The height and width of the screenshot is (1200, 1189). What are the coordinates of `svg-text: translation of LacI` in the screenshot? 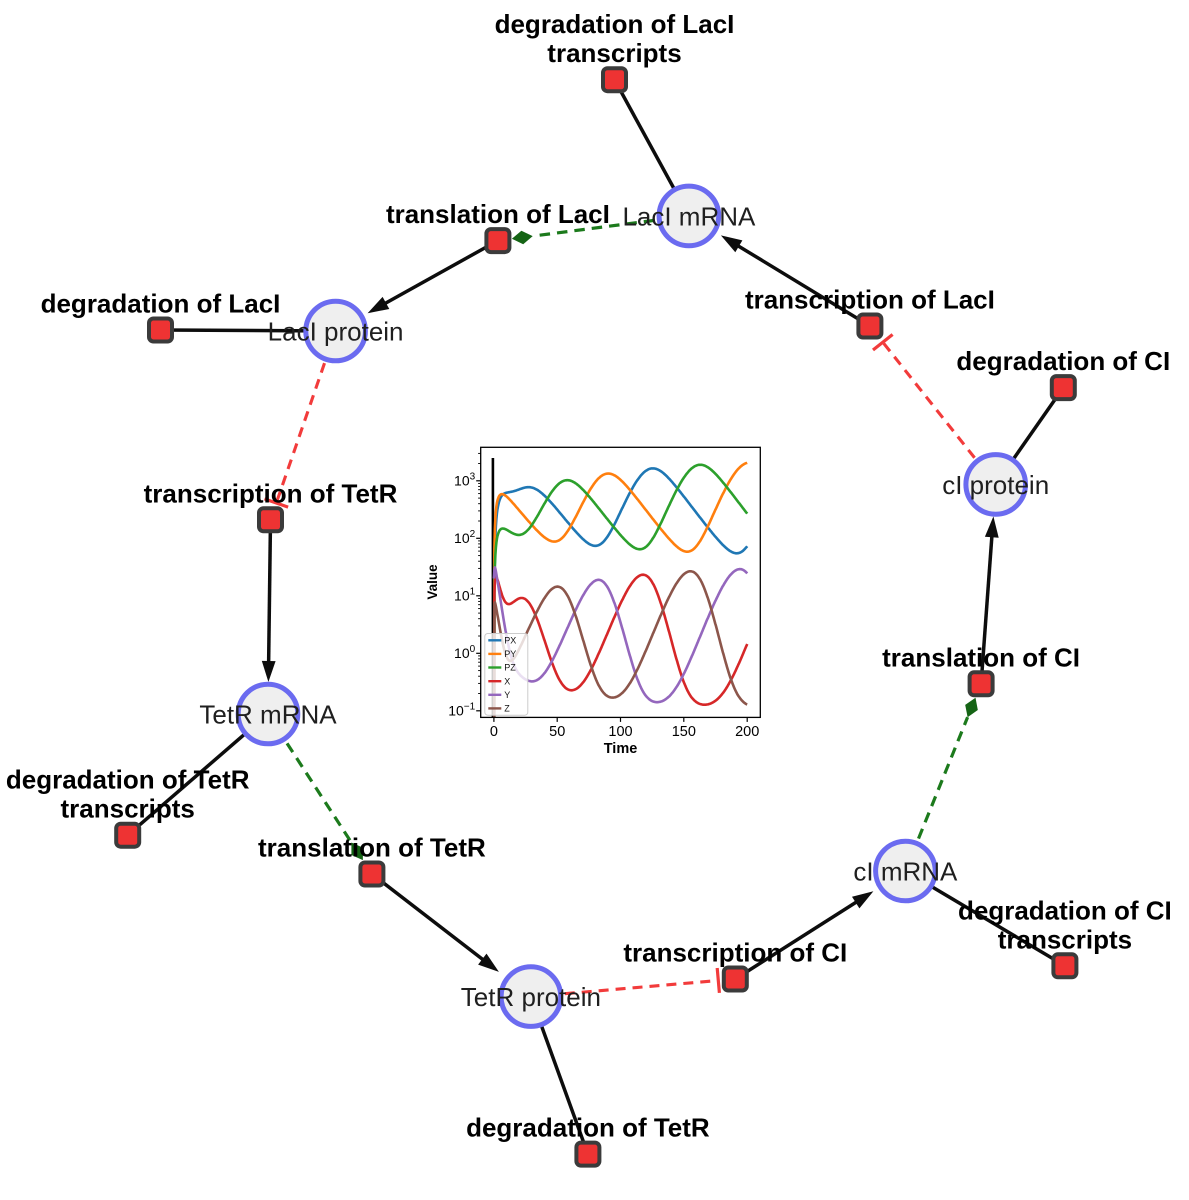 It's located at (498, 214).